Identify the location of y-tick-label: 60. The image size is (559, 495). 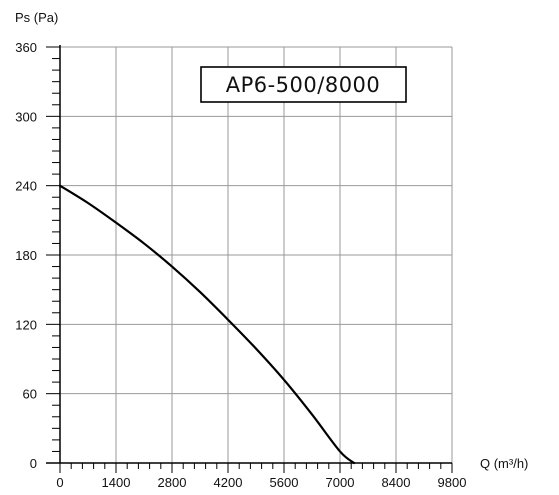
(30, 394).